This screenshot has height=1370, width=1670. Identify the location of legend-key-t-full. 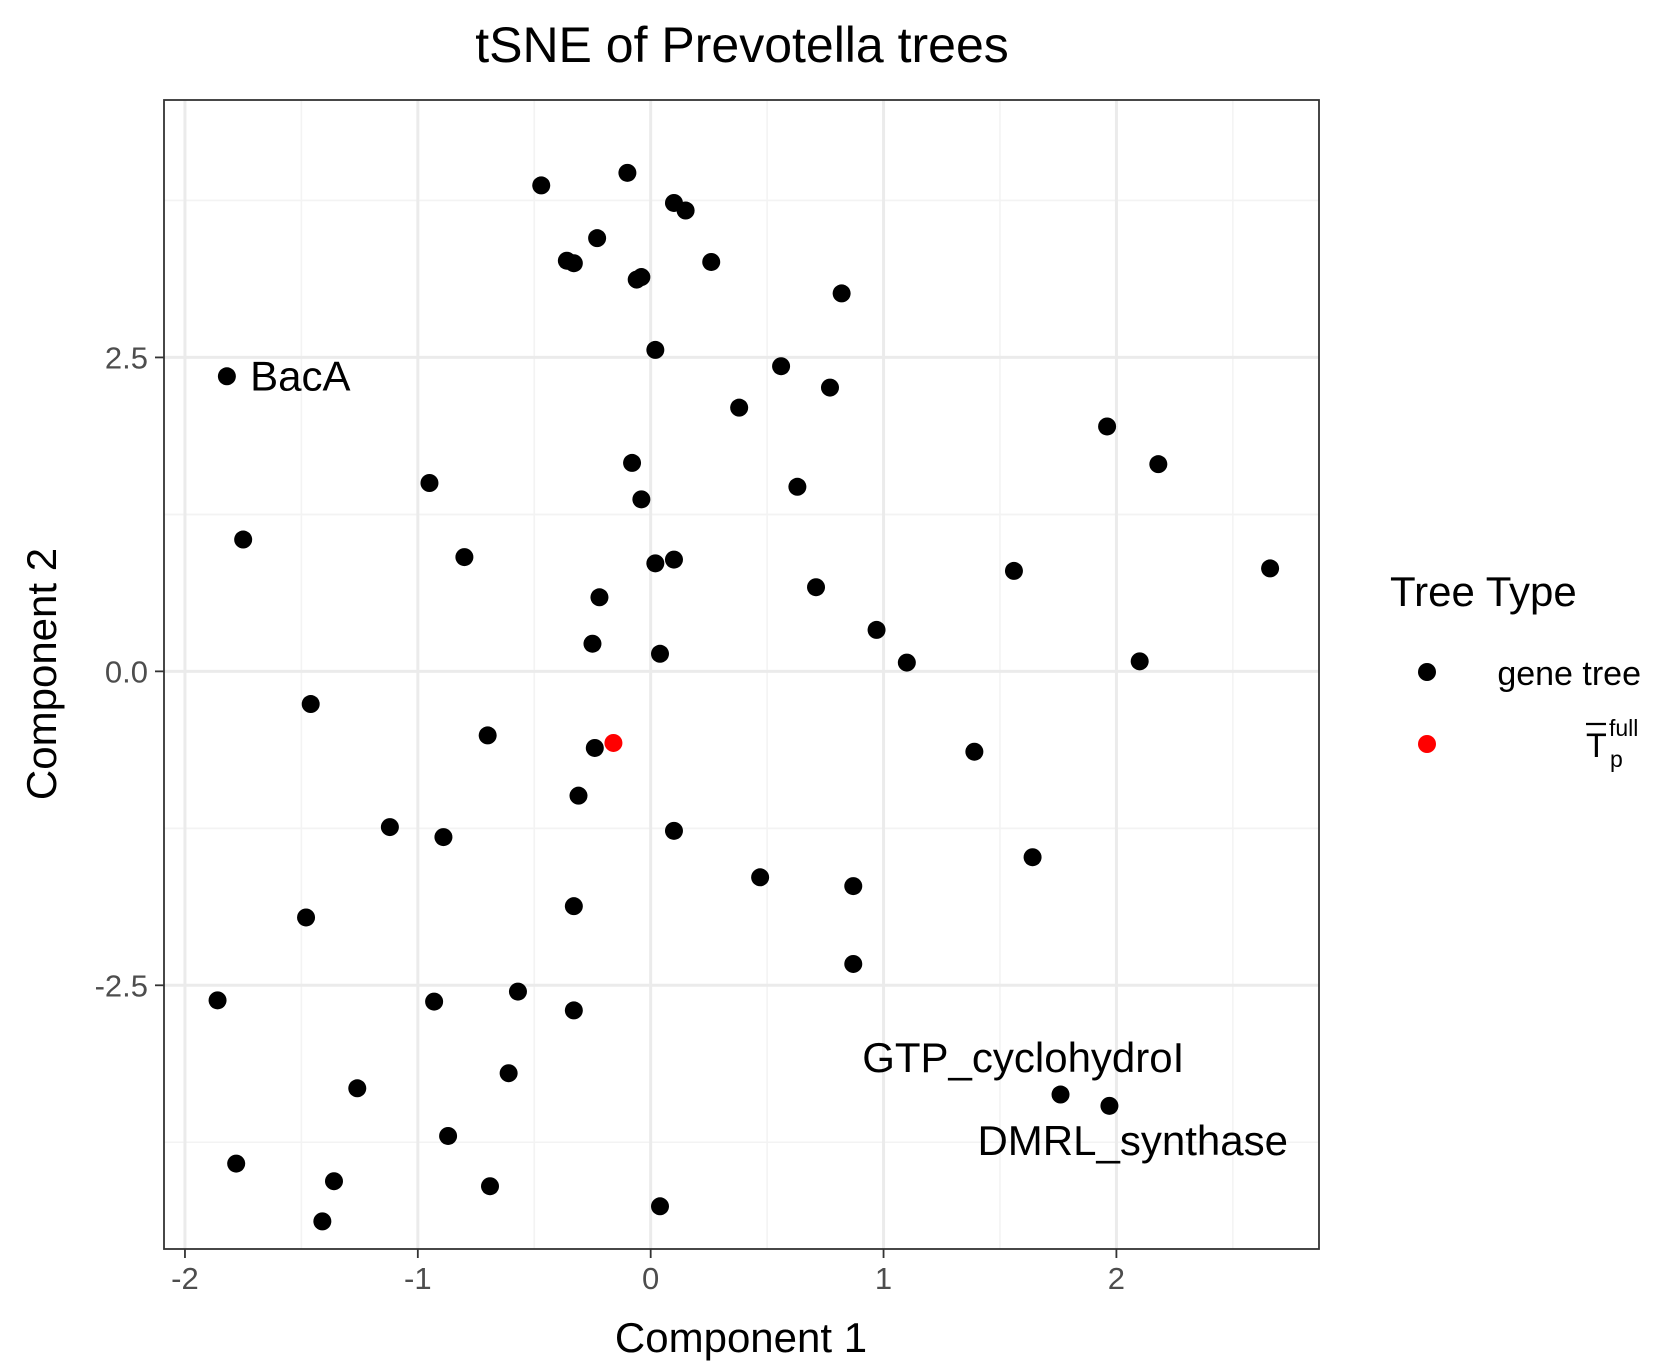
(1427, 744).